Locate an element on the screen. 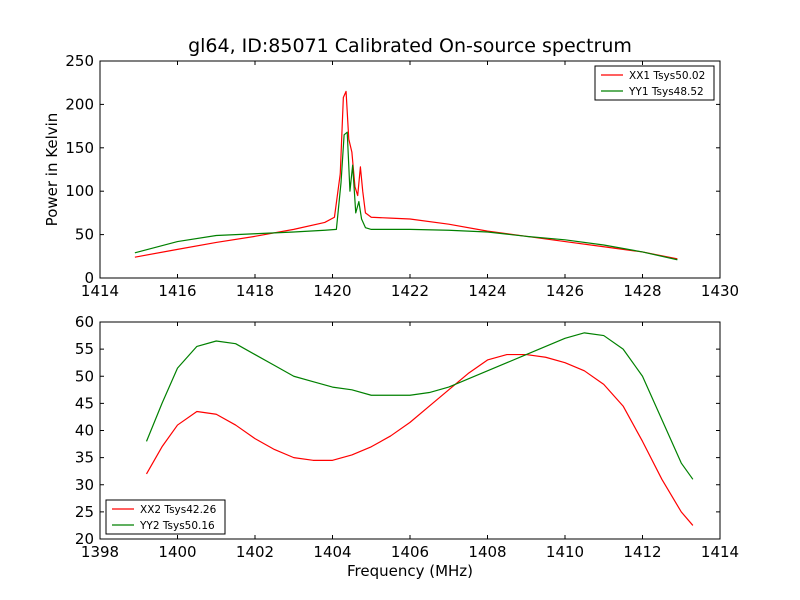  legend-0: XX1 Tsys50.02 YY1 Tsys48.52 is located at coordinates (654, 83).